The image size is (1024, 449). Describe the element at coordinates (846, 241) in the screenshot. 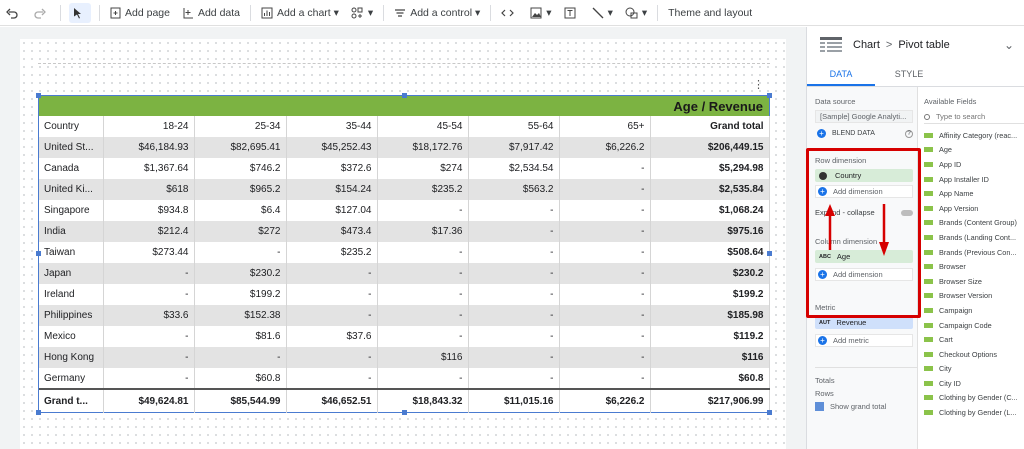

I see `column-dimension-label: Column dimension` at that location.